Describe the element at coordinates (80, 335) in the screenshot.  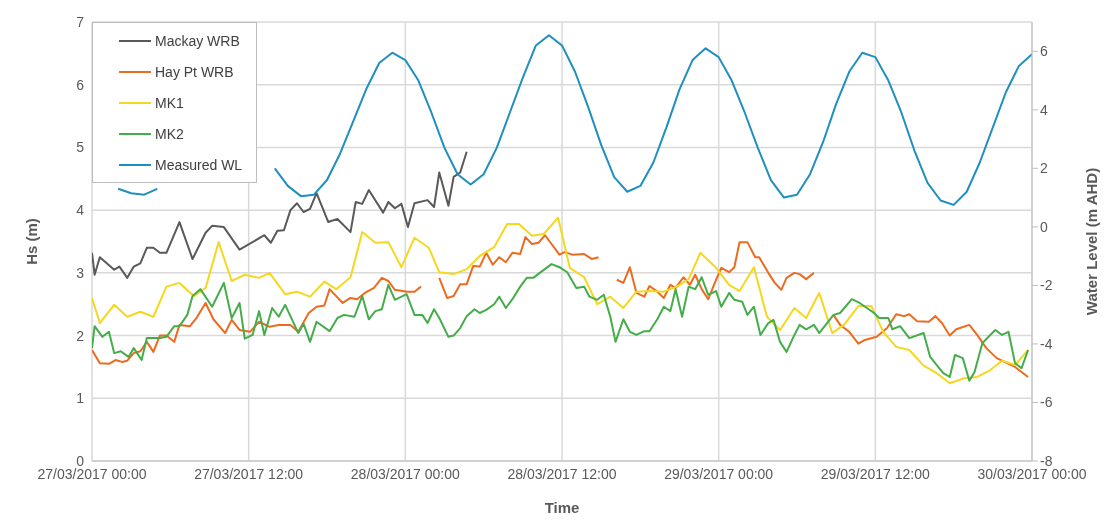
I see `y-tick-label: 2` at that location.